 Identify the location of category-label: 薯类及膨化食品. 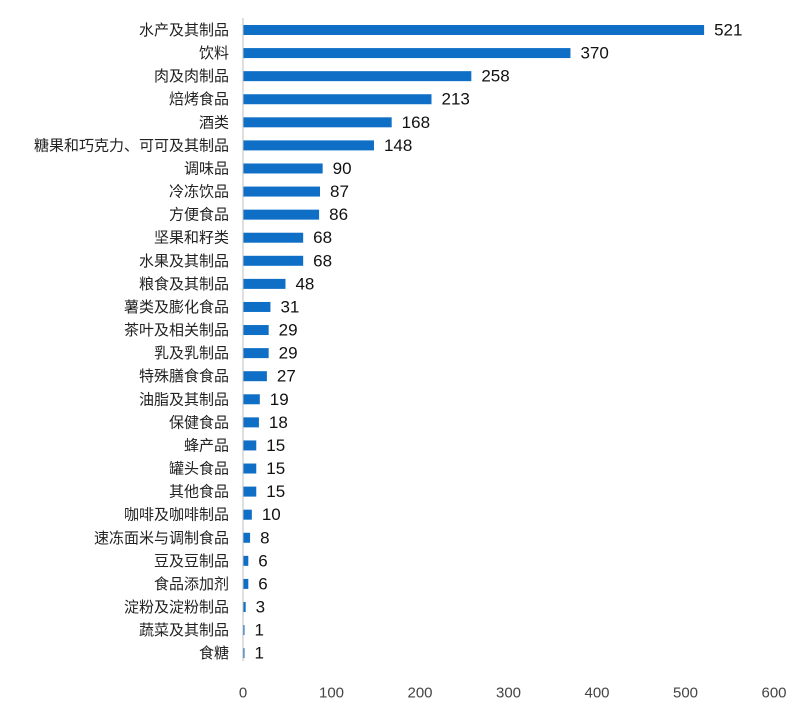
(176, 307).